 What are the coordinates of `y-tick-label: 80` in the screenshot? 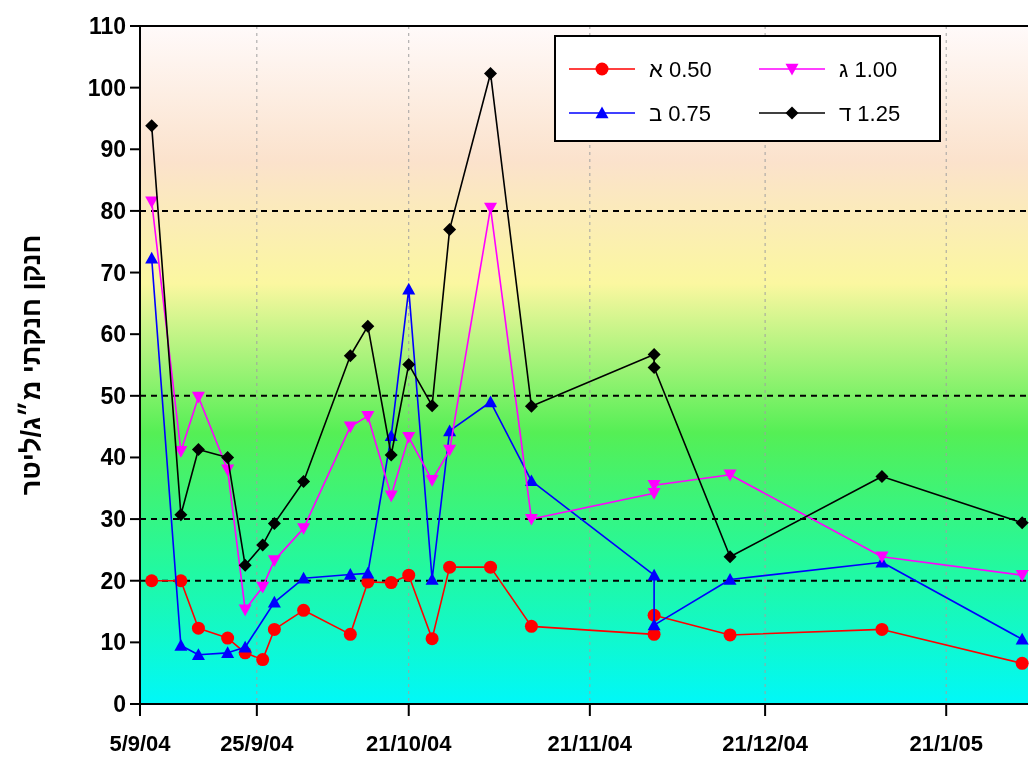 It's located at (113, 210).